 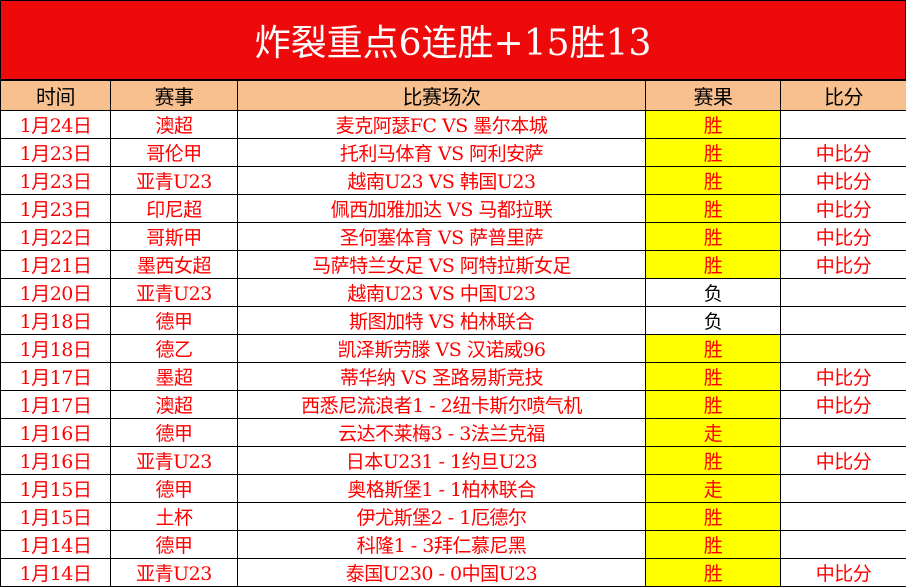 What do you see at coordinates (442, 405) in the screenshot?
I see `cell-match: 西悉尼流浪者1 - 2纽卡斯尔喷气机` at bounding box center [442, 405].